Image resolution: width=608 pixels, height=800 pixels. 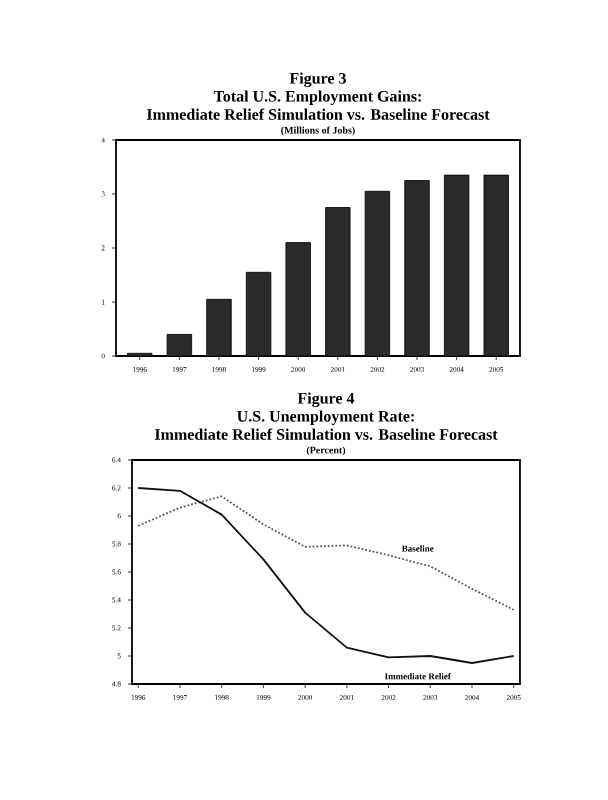 What do you see at coordinates (317, 97) in the screenshot?
I see `chart-subtitle: Total U.S. Employment Gains:` at bounding box center [317, 97].